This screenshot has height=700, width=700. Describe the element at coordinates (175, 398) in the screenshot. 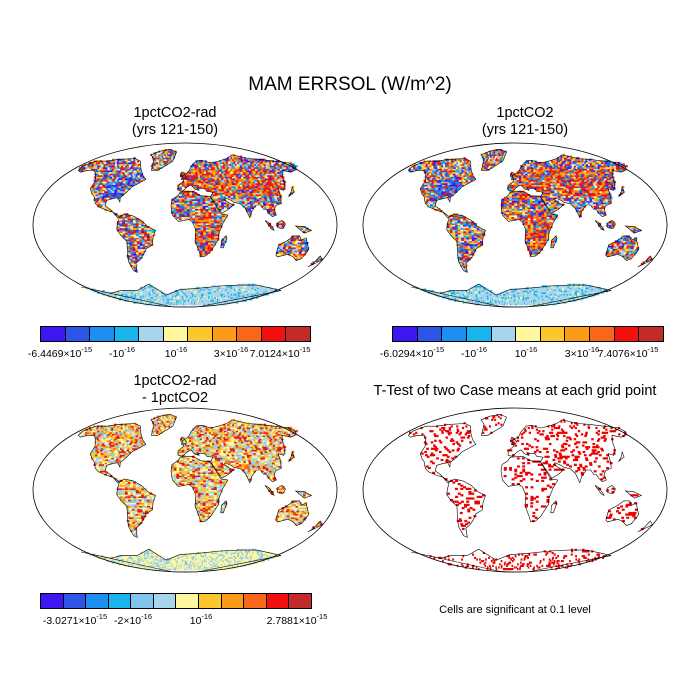

I see `panel-3-title-line2: - 1pctCO2` at that location.